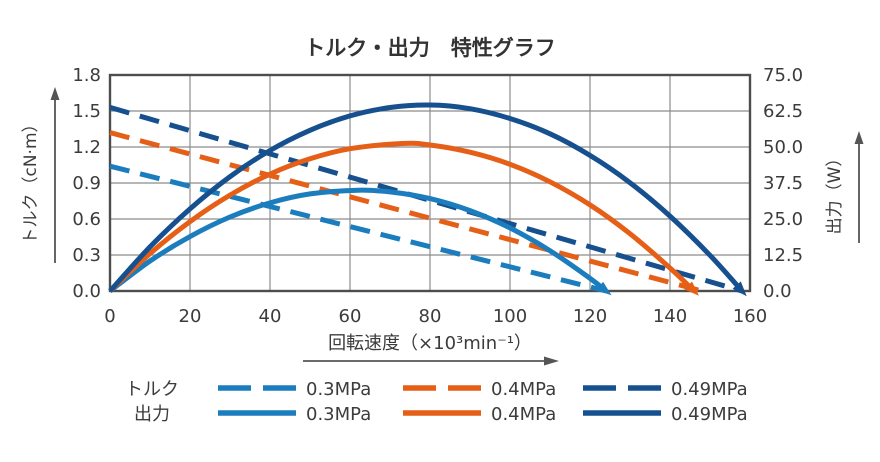 This screenshot has width=880, height=462. I want to click on y-right-axis-label: 出力（W）, so click(835, 192).